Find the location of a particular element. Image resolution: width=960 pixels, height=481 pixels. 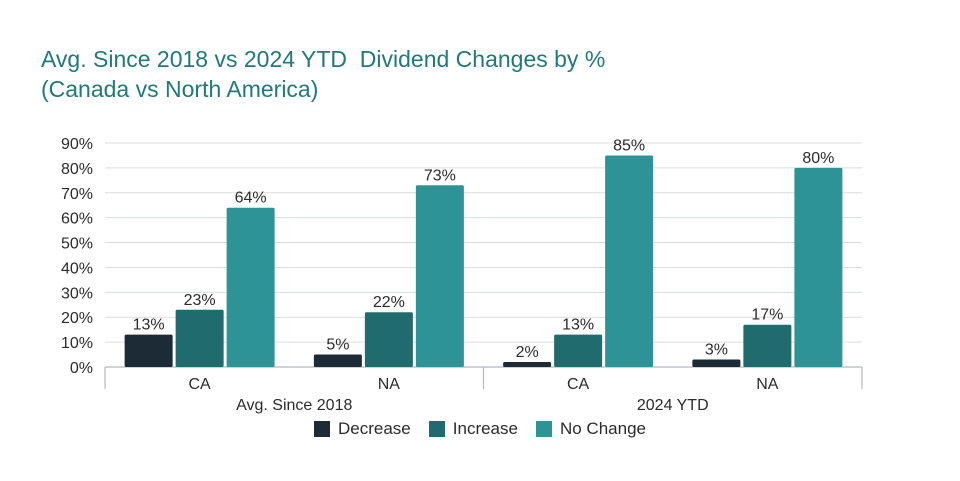

chart-legend: Decrease Increase No Change is located at coordinates (480, 429).